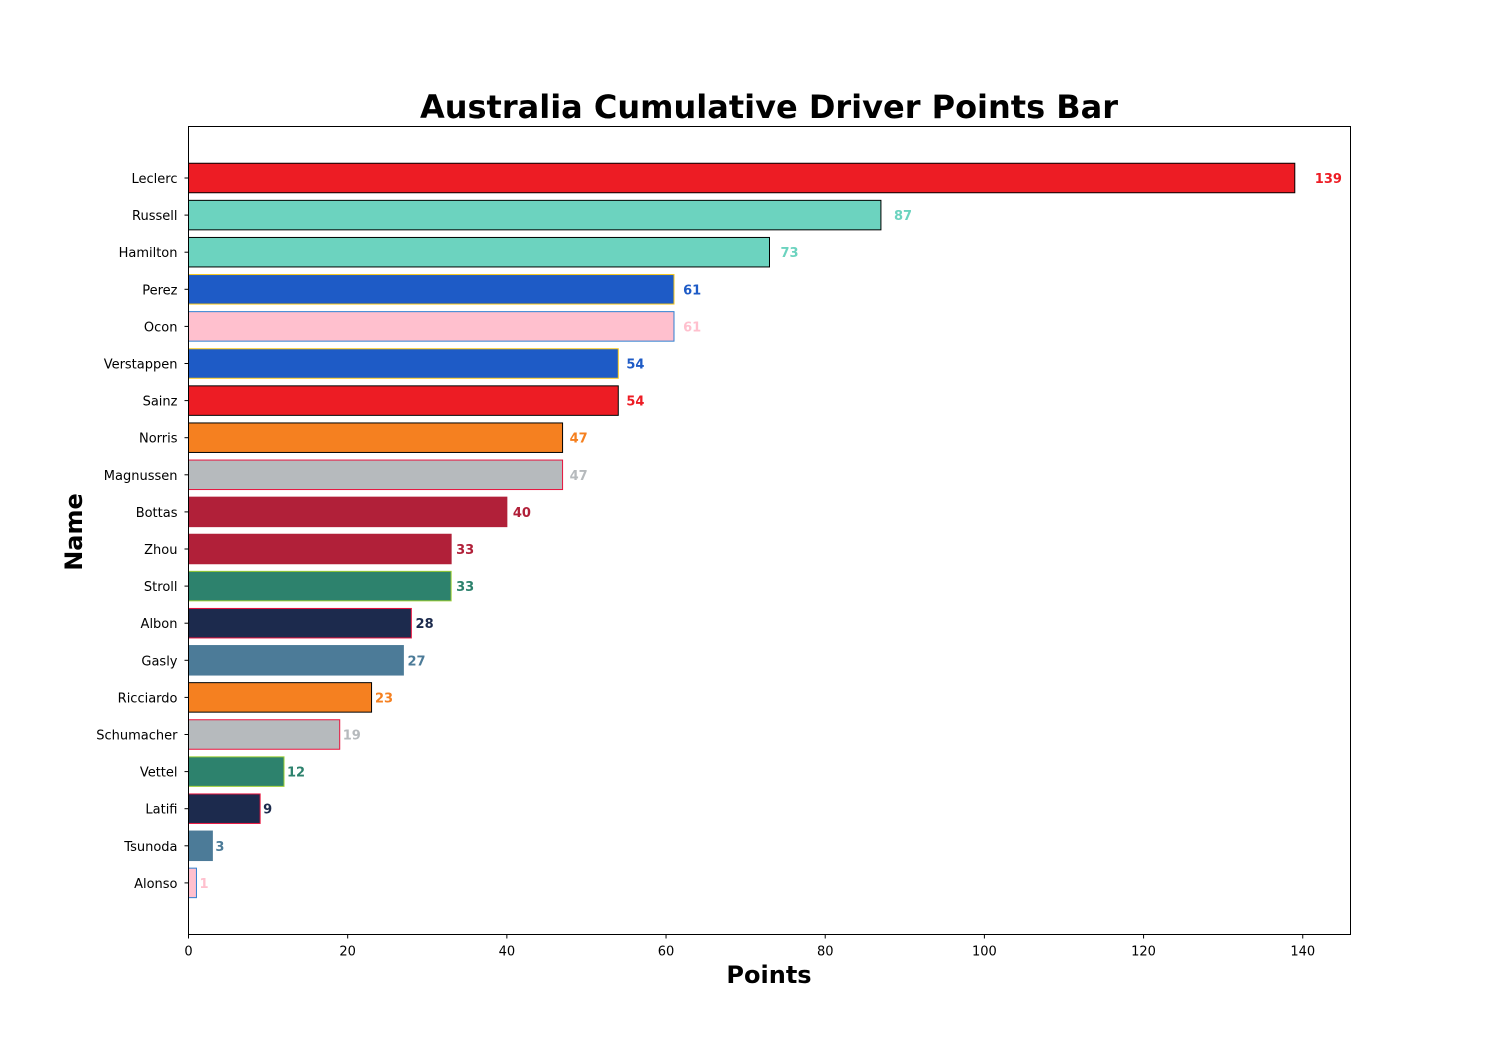 The height and width of the screenshot is (1050, 1500). Describe the element at coordinates (236, 771) in the screenshot. I see `bar-vettel` at that location.